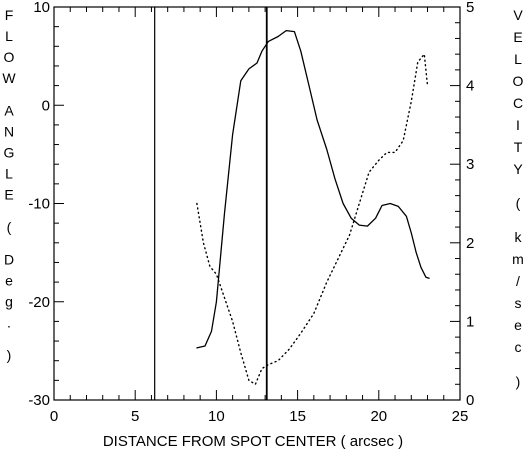  I want to click on x-tick-label: 20, so click(378, 416).